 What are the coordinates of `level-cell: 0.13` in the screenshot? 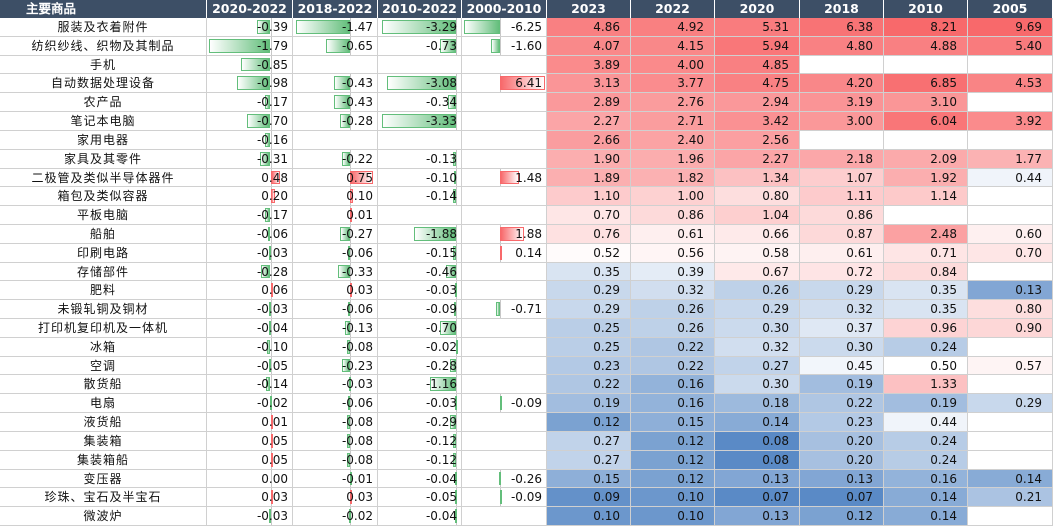 It's located at (757, 516).